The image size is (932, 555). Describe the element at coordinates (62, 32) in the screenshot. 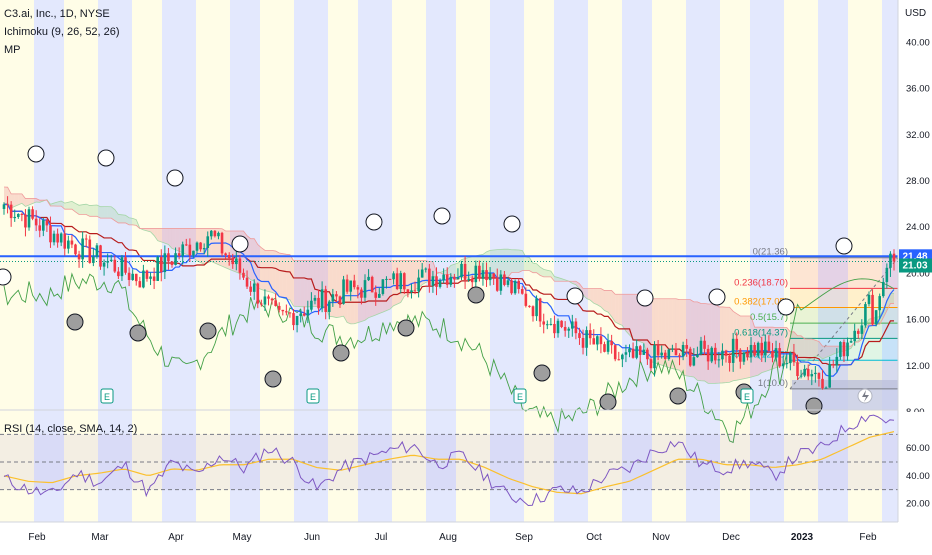

I see `ichimoku-legend: Ichimoku (9, 26, 52, 26)` at that location.